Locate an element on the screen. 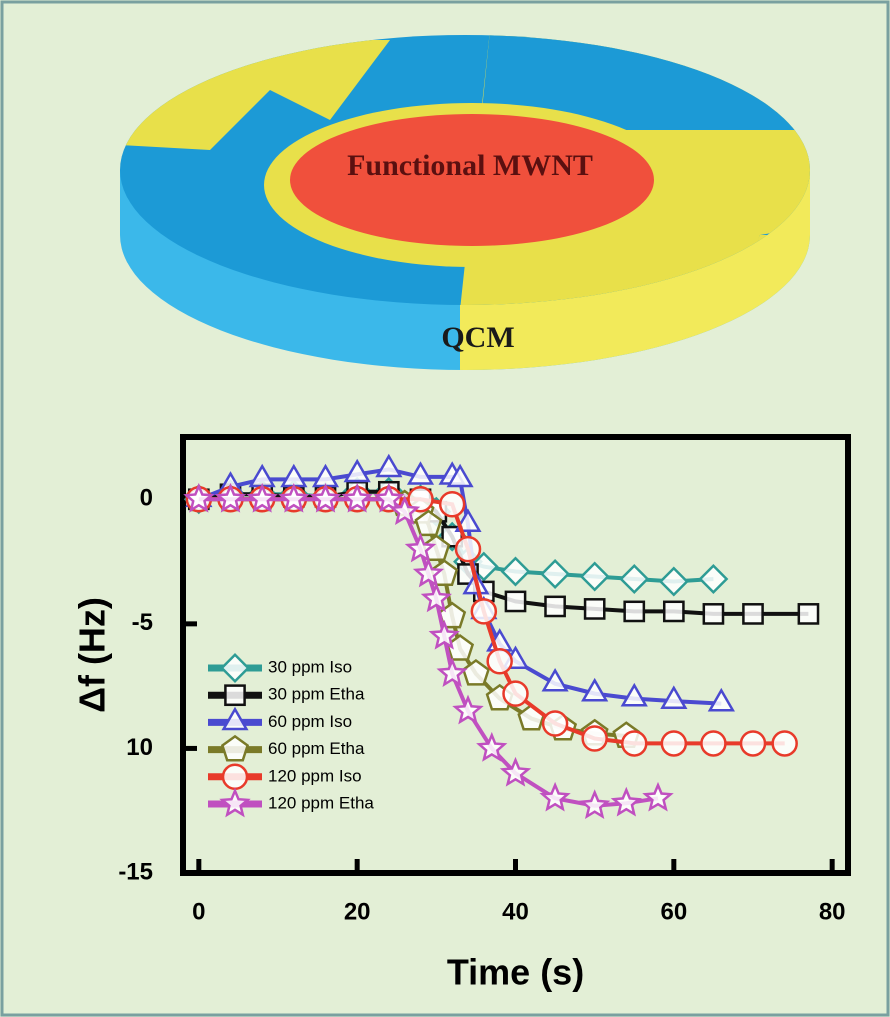 The width and height of the screenshot is (890, 1017). x-tick-label: 80 is located at coordinates (832, 911).